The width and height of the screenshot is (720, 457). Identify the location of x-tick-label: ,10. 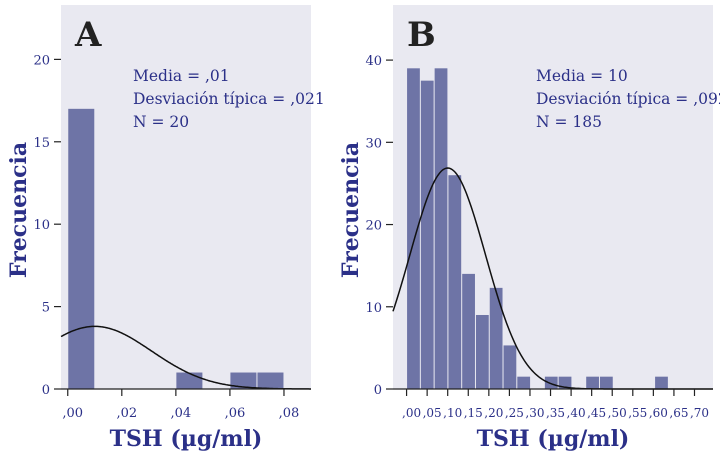
(452, 413).